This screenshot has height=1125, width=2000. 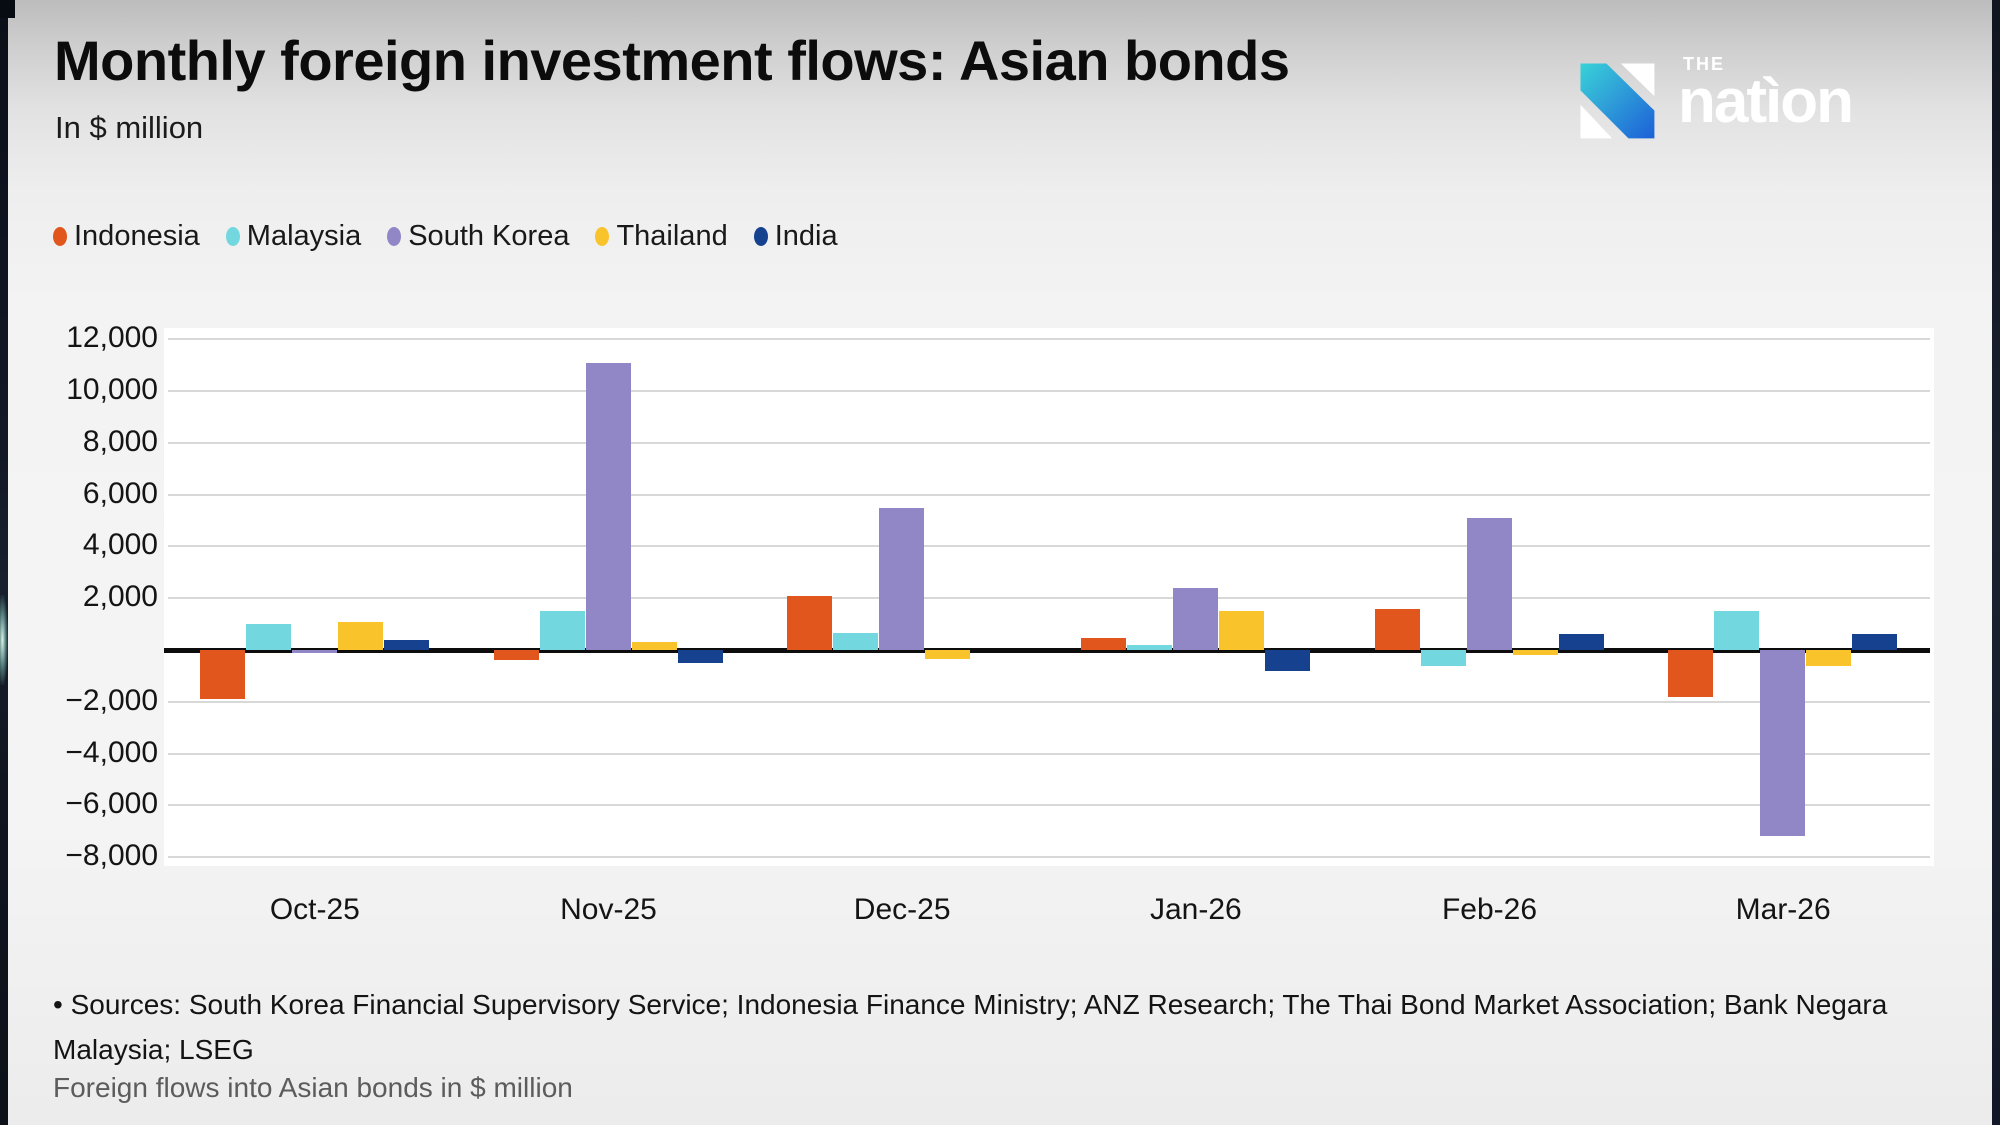 What do you see at coordinates (806, 236) in the screenshot?
I see `legend-label-india: India` at bounding box center [806, 236].